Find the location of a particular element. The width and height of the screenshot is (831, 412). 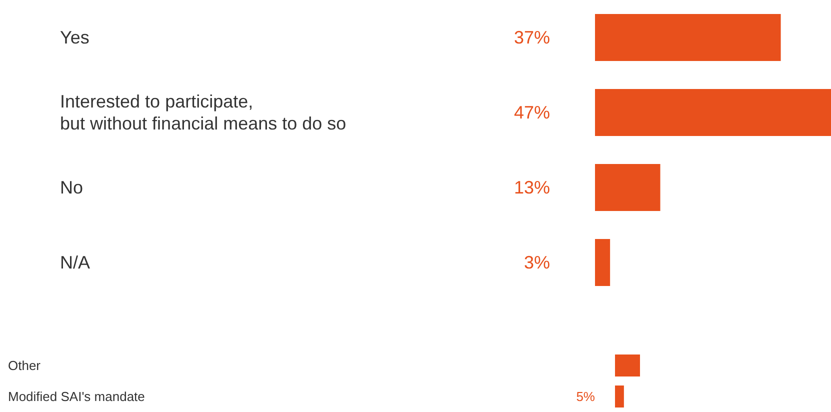

data-label: 13% is located at coordinates (532, 188).